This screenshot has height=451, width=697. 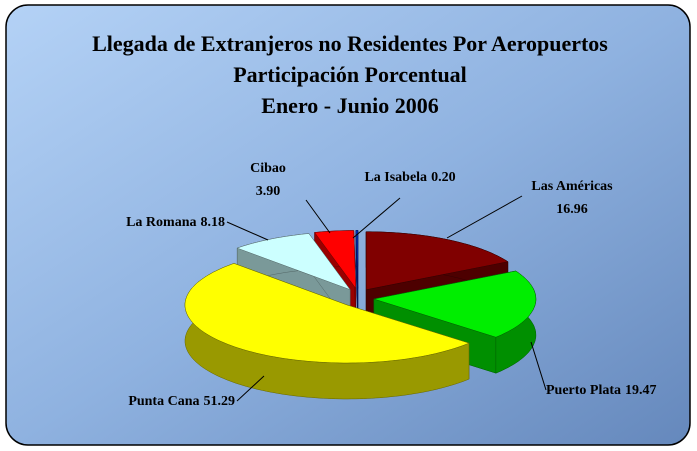 I want to click on data-label-name: Las Américas, so click(x=572, y=186).